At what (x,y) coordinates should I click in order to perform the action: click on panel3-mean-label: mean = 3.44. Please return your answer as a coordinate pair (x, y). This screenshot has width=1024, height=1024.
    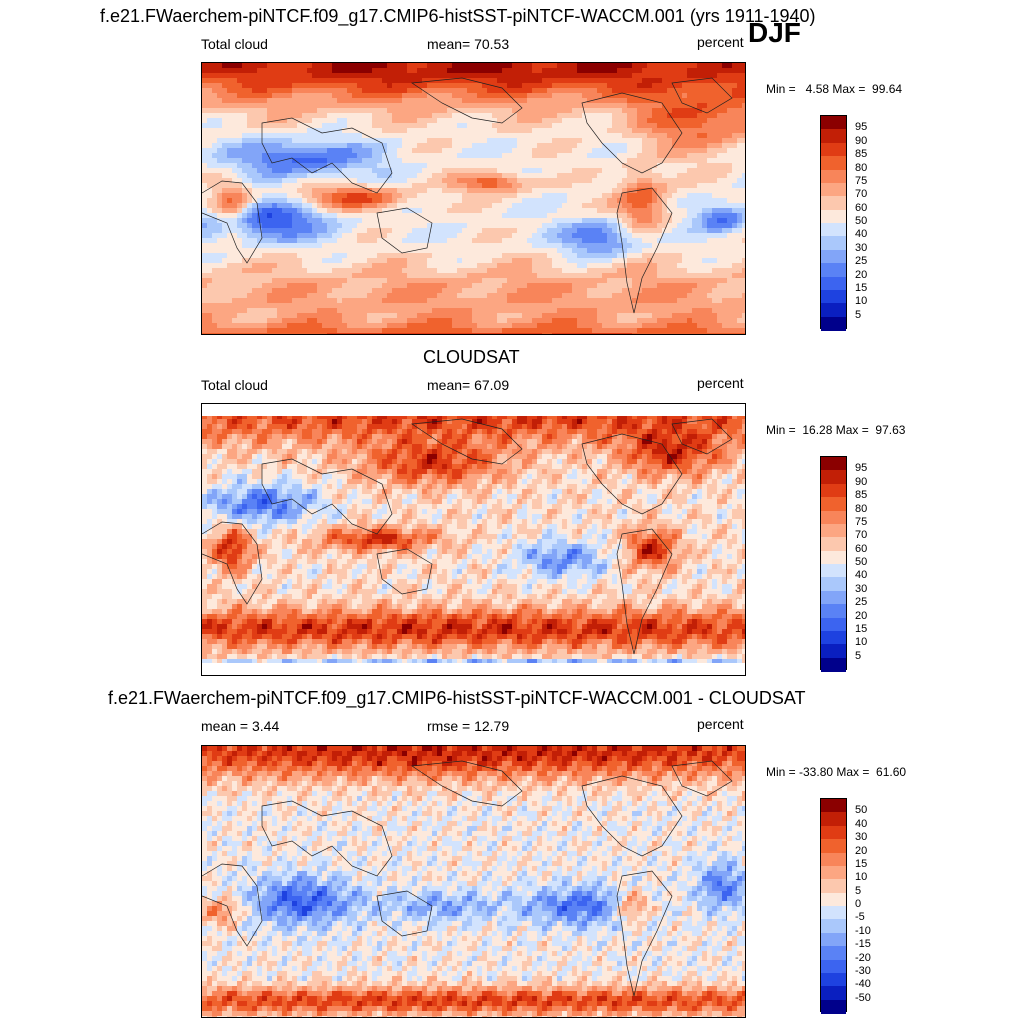
    Looking at the image, I should click on (240, 726).